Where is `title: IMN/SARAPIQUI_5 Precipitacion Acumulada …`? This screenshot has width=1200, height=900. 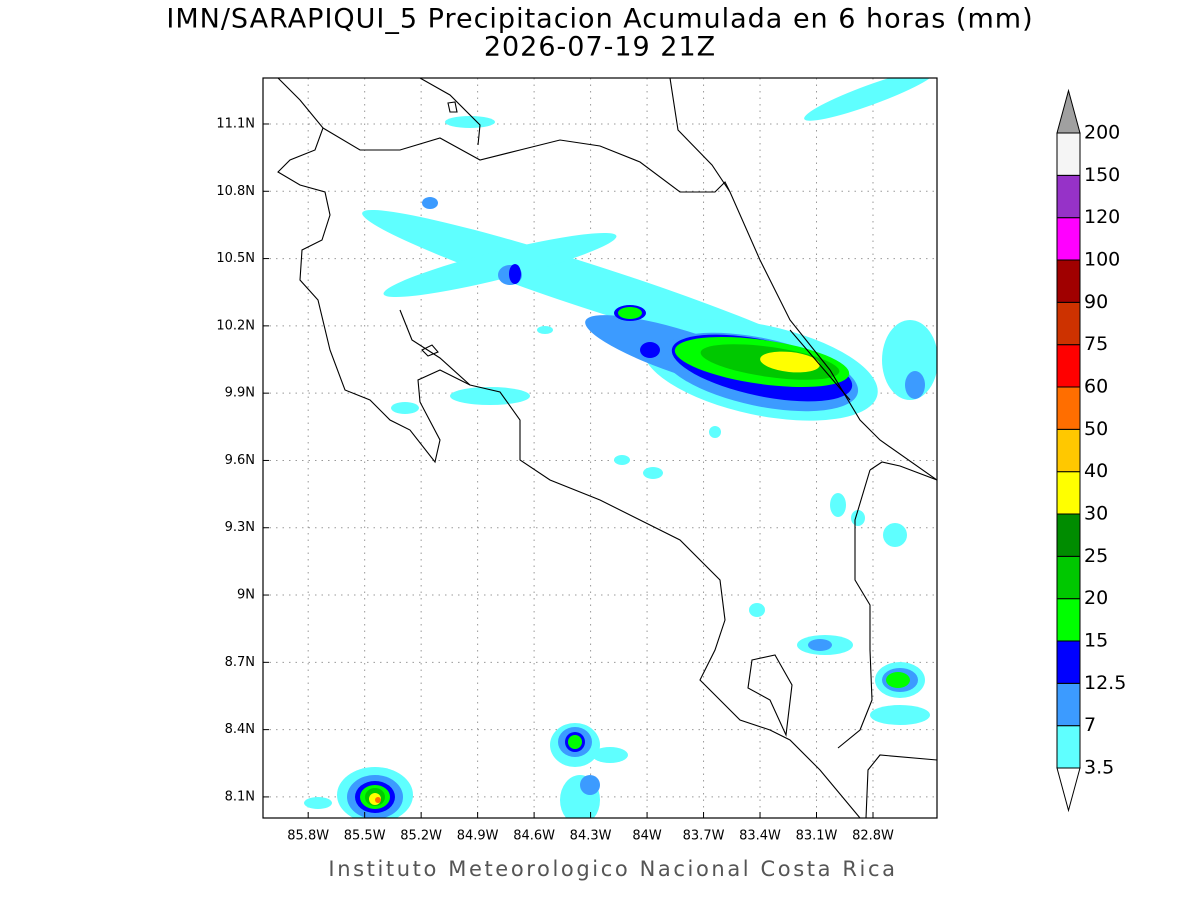 title: IMN/SARAPIQUI_5 Precipitacion Acumulada … is located at coordinates (599, 19).